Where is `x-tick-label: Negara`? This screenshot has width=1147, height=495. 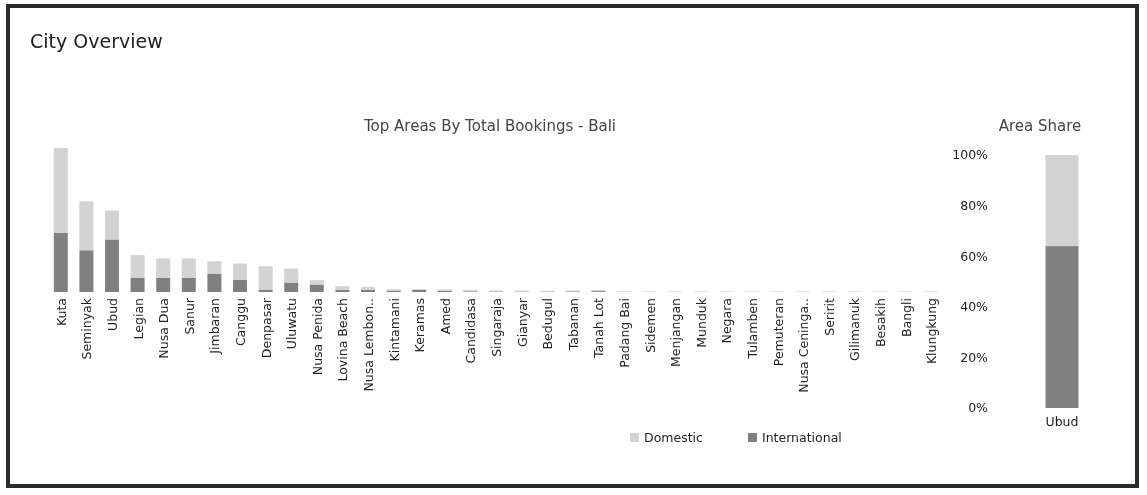 x-tick-label: Negara is located at coordinates (727, 321).